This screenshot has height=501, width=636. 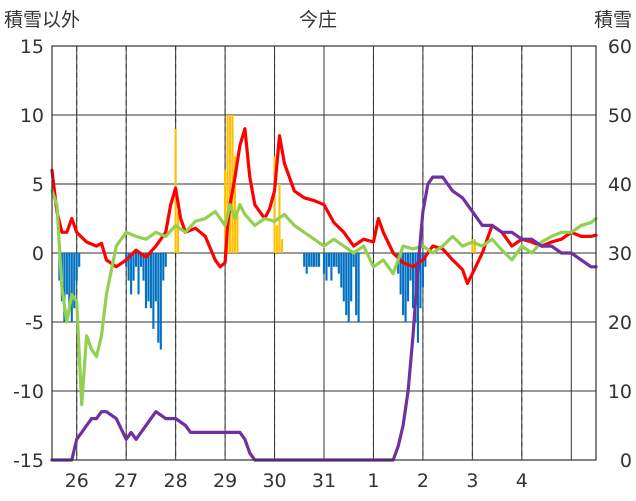 I want to click on y-right-tick-label: 50, so click(x=620, y=116).